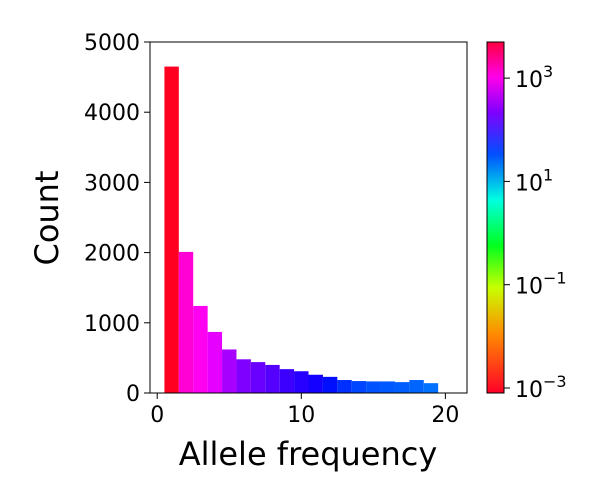 This screenshot has width=600, height=500. What do you see at coordinates (157, 415) in the screenshot?
I see `x-tick-label: 0` at bounding box center [157, 415].